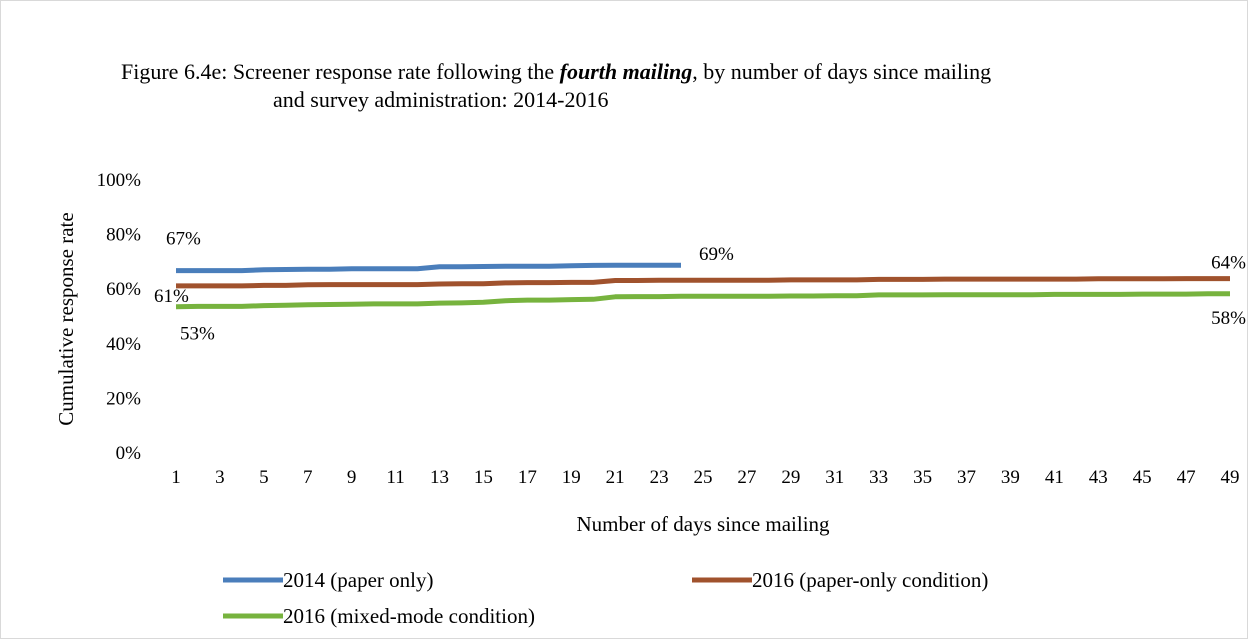 Image resolution: width=1250 pixels, height=641 pixels. What do you see at coordinates (527, 477) in the screenshot?
I see `x-tick-label: 17` at bounding box center [527, 477].